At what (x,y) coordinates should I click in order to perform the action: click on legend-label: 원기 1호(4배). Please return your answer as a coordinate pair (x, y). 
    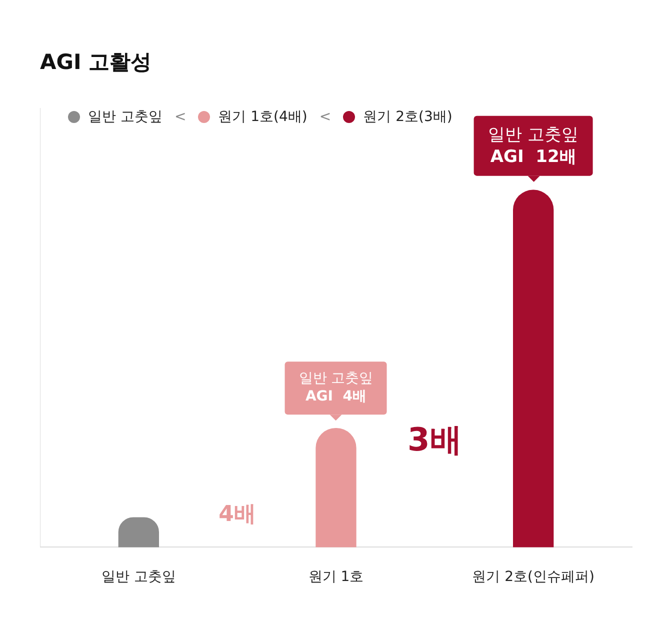
    Looking at the image, I should click on (263, 117).